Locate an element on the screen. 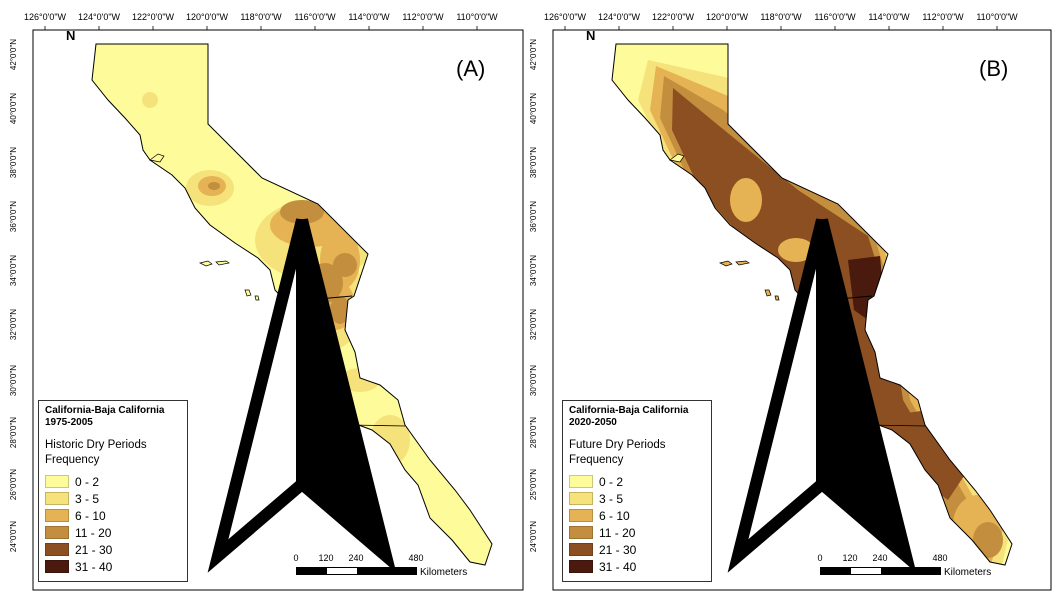 This screenshot has height=600, width=1056. legend-label: 31 - 40 is located at coordinates (618, 566).